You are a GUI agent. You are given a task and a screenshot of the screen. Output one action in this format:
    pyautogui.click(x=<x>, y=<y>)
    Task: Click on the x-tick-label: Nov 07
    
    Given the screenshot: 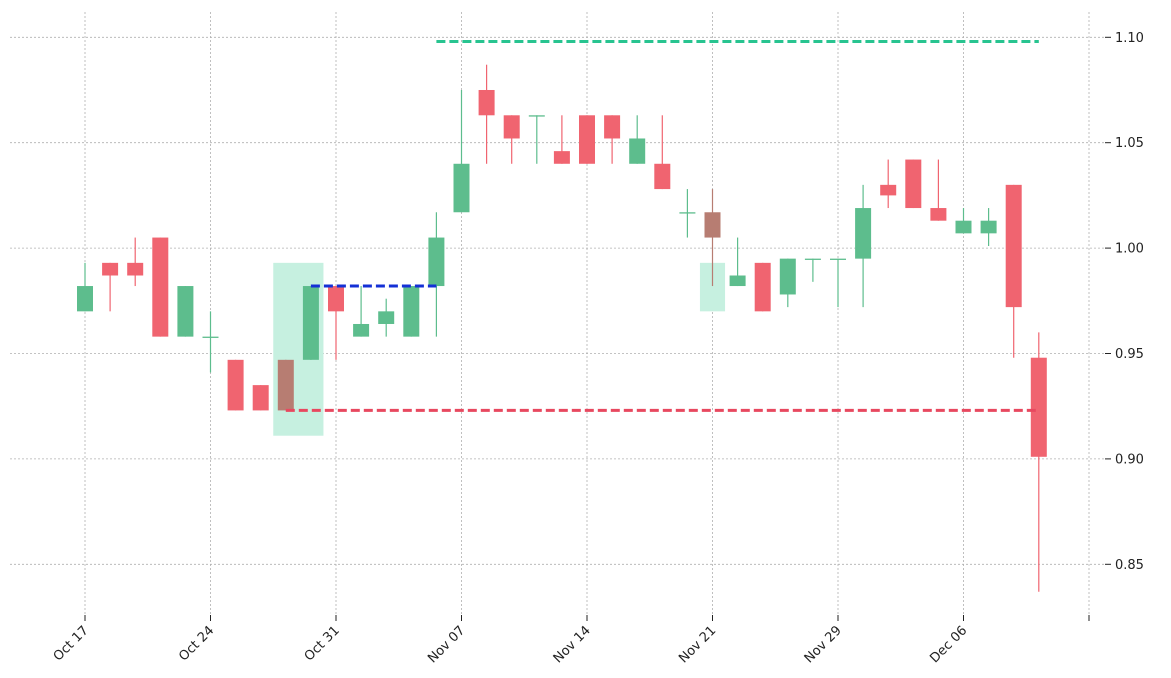 What is the action you would take?
    pyautogui.click(x=446, y=644)
    